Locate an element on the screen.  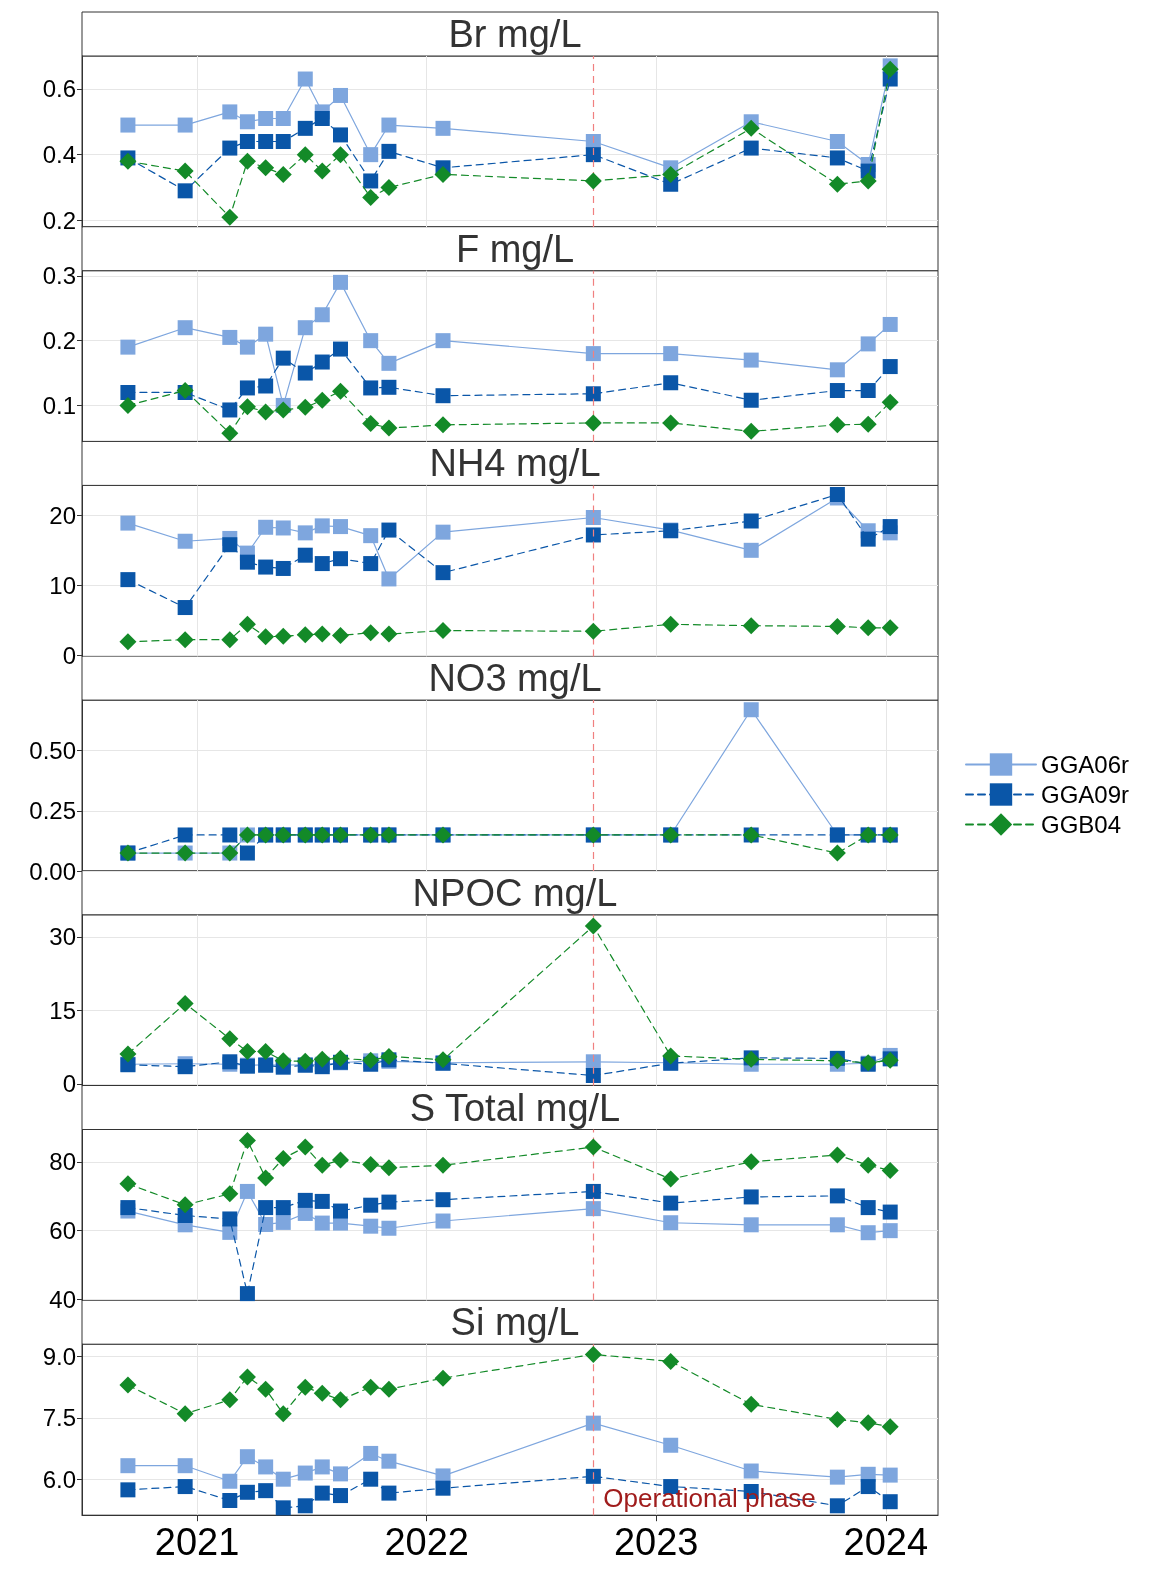
y-tick-label: 0.1 is located at coordinates (59, 405).